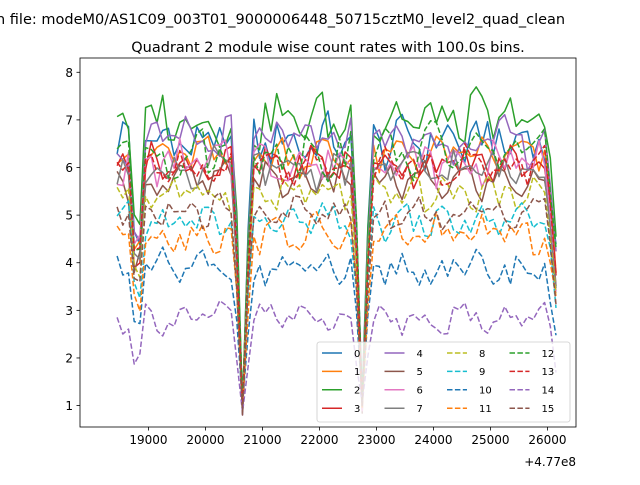  I want to click on legend-label-8: 8, so click(482, 354).